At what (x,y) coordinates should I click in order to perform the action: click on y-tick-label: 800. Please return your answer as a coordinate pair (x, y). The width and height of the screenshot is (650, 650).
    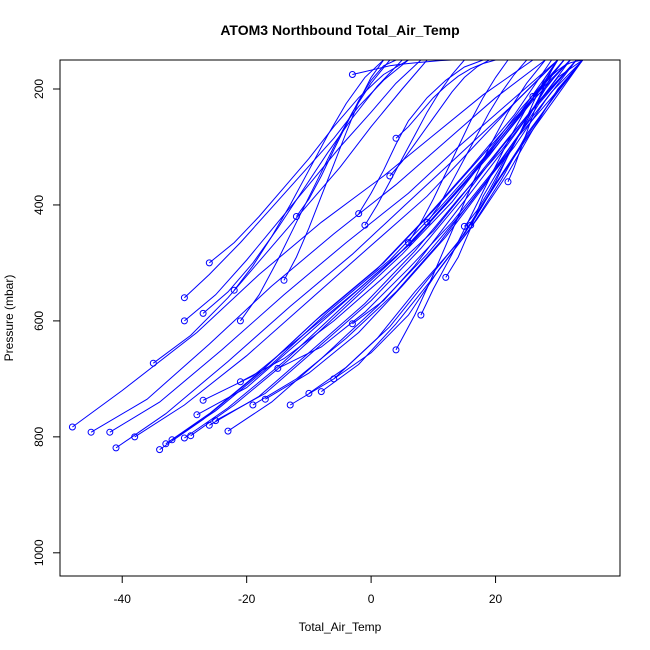
    Looking at the image, I should click on (39, 437).